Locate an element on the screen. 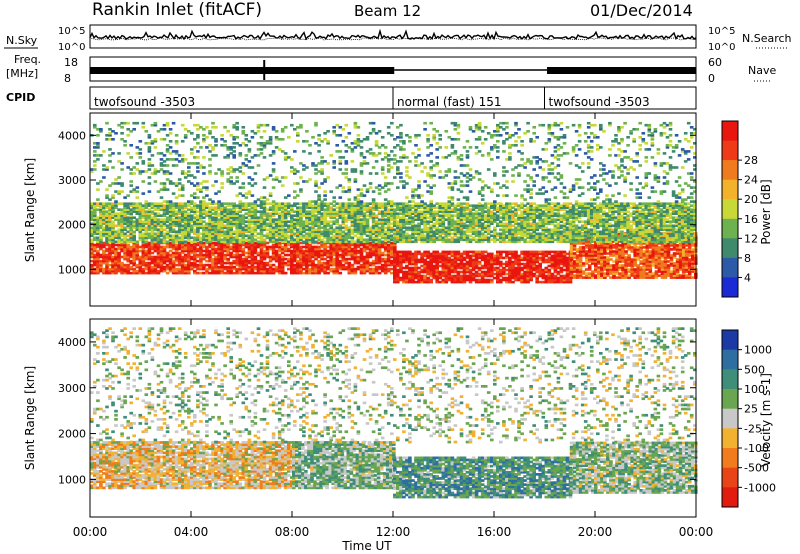 This screenshot has width=800, height=554. beam-label: Beam 12 is located at coordinates (387, 11).